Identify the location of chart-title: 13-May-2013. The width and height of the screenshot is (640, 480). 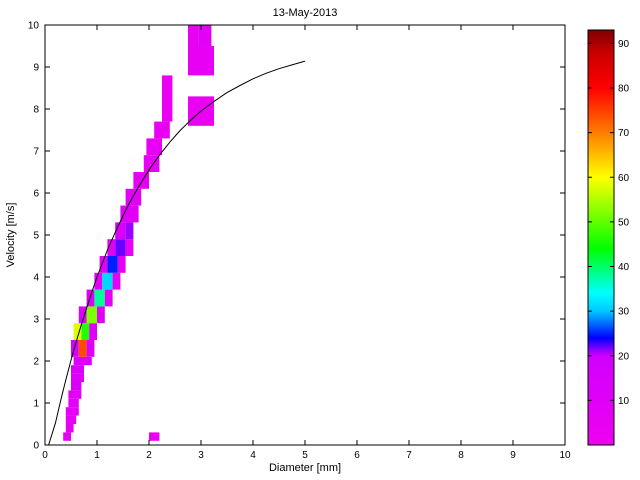
(305, 13).